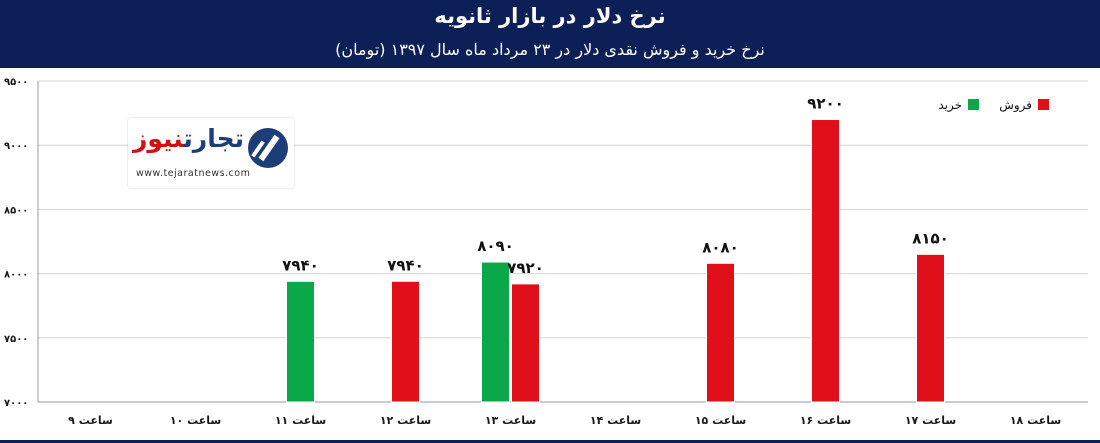  What do you see at coordinates (1035, 420) in the screenshot?
I see `x-tick-label: ساعت ۱۸` at bounding box center [1035, 420].